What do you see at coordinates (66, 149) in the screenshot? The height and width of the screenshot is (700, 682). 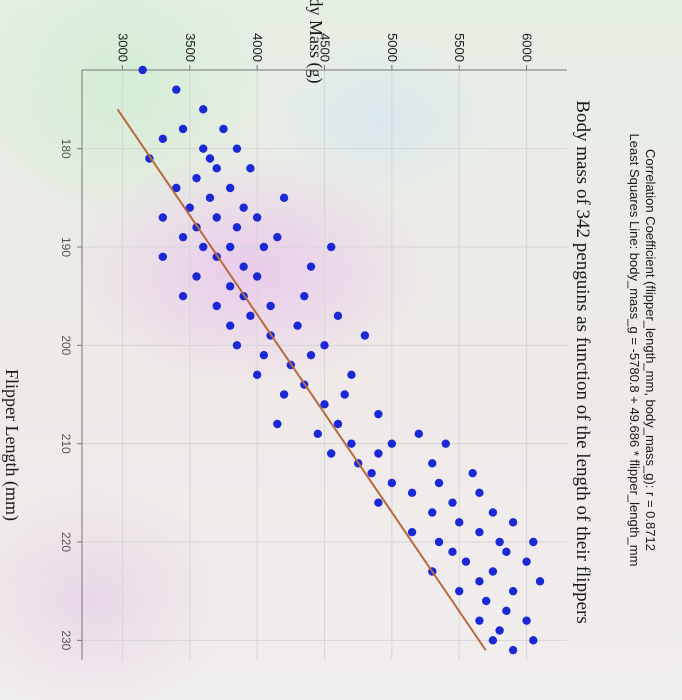 I see `x-tick-label: 180` at bounding box center [66, 149].